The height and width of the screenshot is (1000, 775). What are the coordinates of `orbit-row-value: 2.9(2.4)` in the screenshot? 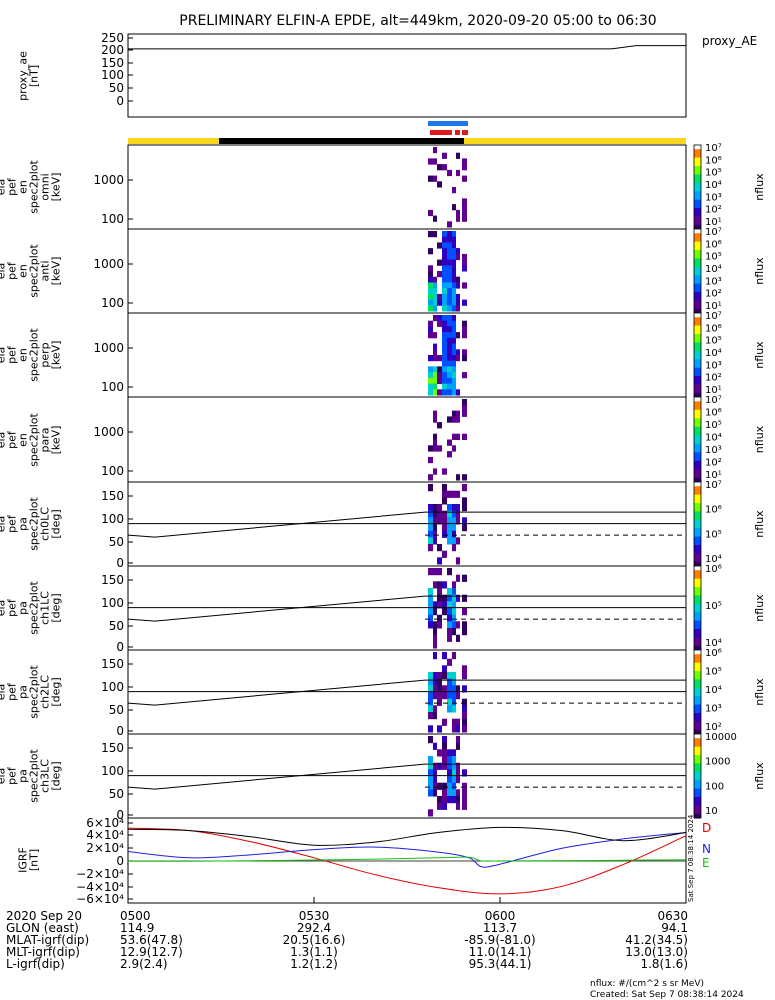 It's located at (144, 964).